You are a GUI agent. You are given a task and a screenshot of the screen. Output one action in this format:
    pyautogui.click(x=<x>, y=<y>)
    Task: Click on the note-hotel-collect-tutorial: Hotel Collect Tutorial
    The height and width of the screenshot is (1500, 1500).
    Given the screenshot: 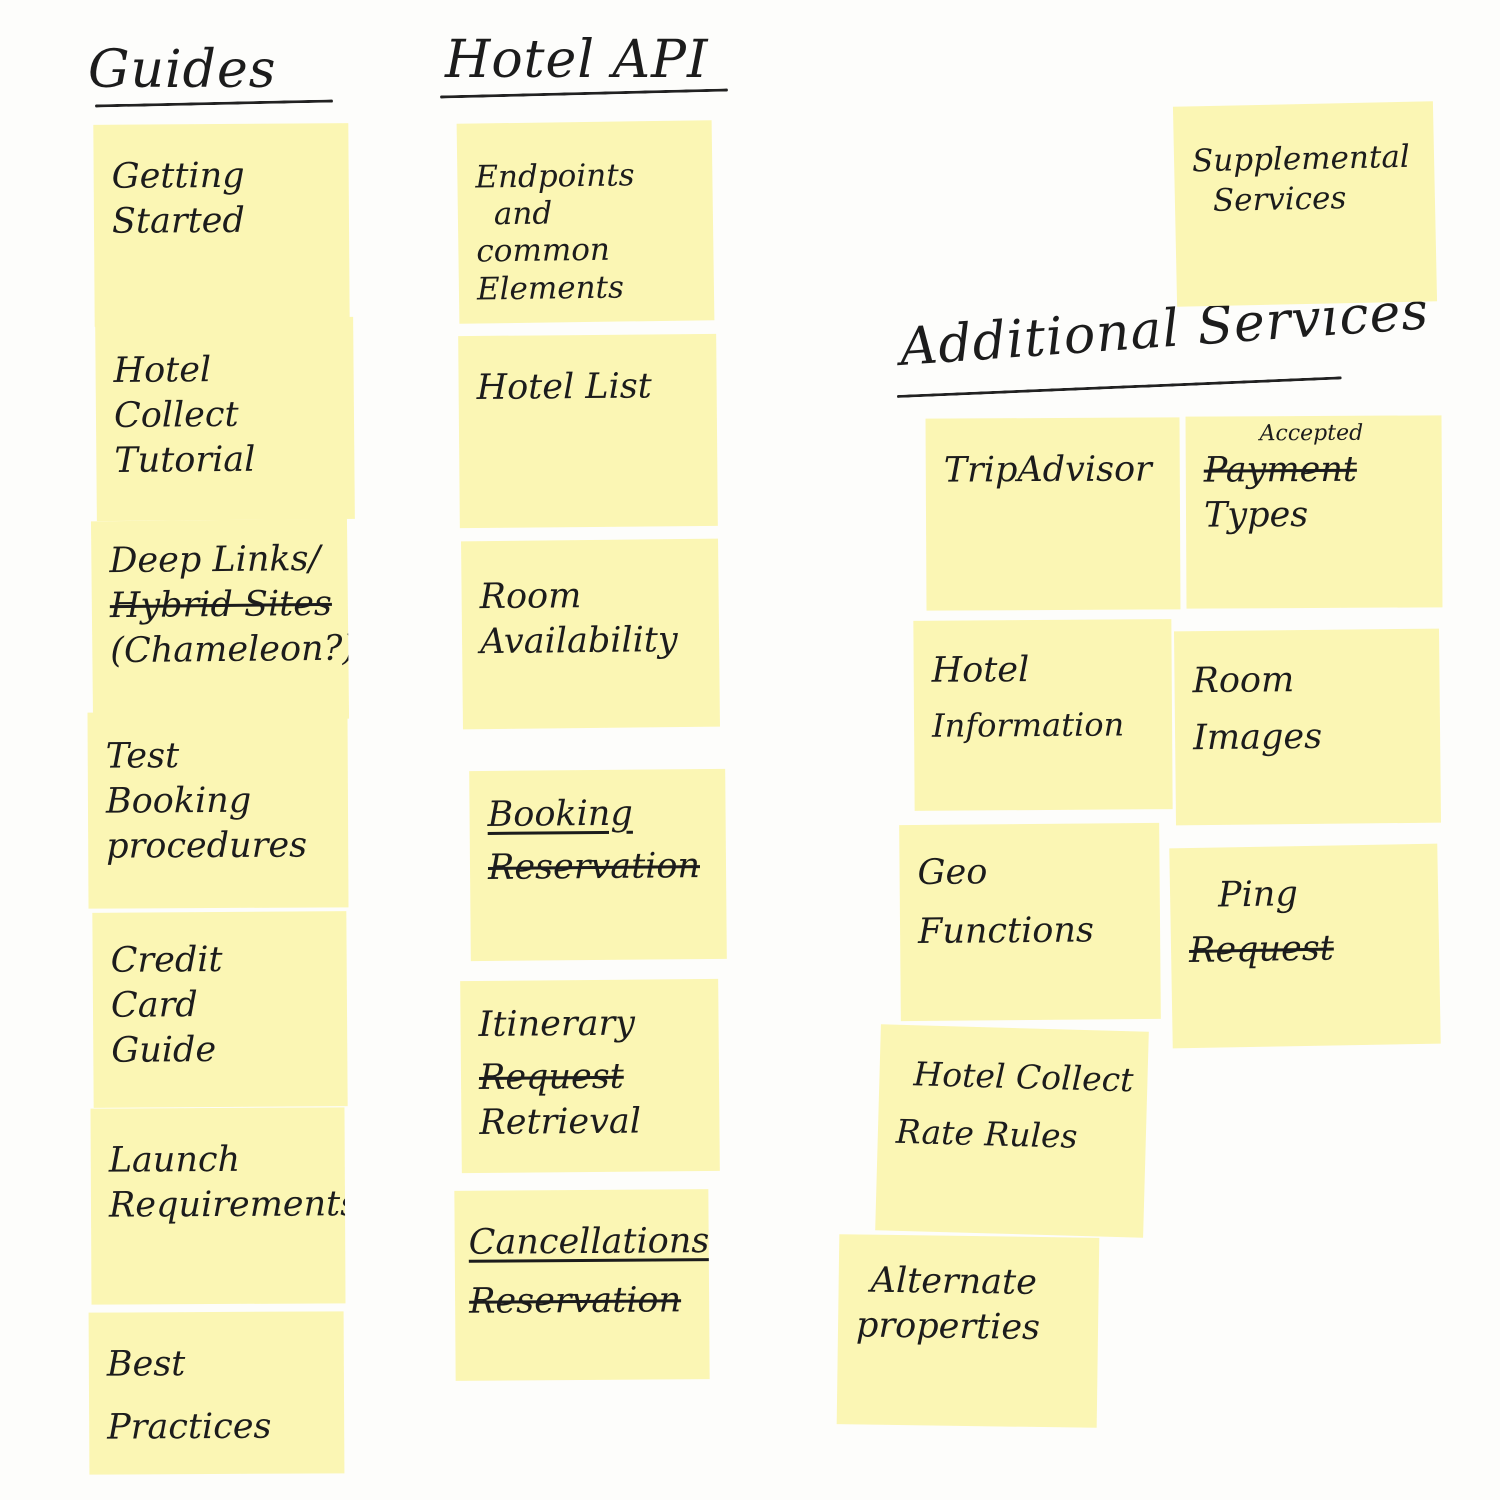 What is the action you would take?
    pyautogui.click(x=225, y=419)
    